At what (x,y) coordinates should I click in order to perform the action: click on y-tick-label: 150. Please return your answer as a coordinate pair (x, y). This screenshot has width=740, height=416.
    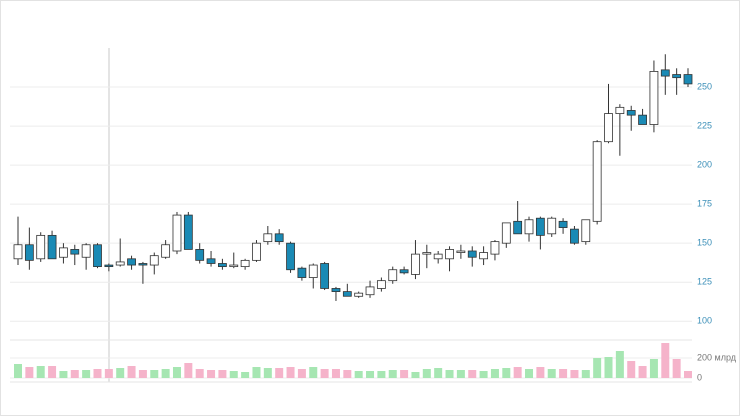
    Looking at the image, I should click on (704, 243).